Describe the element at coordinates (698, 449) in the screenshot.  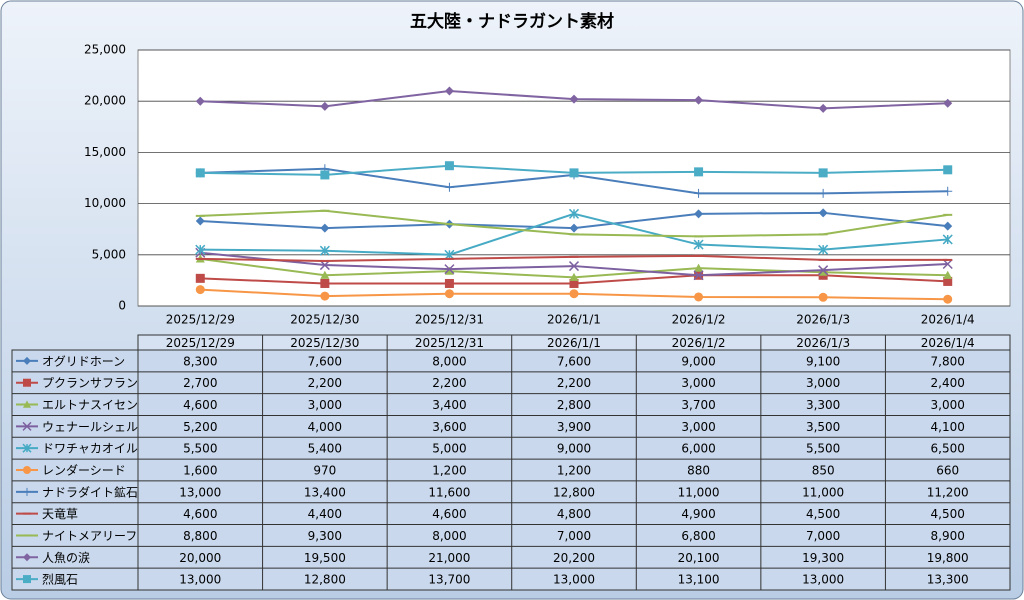
I see `table-cell: 6,000` at that location.